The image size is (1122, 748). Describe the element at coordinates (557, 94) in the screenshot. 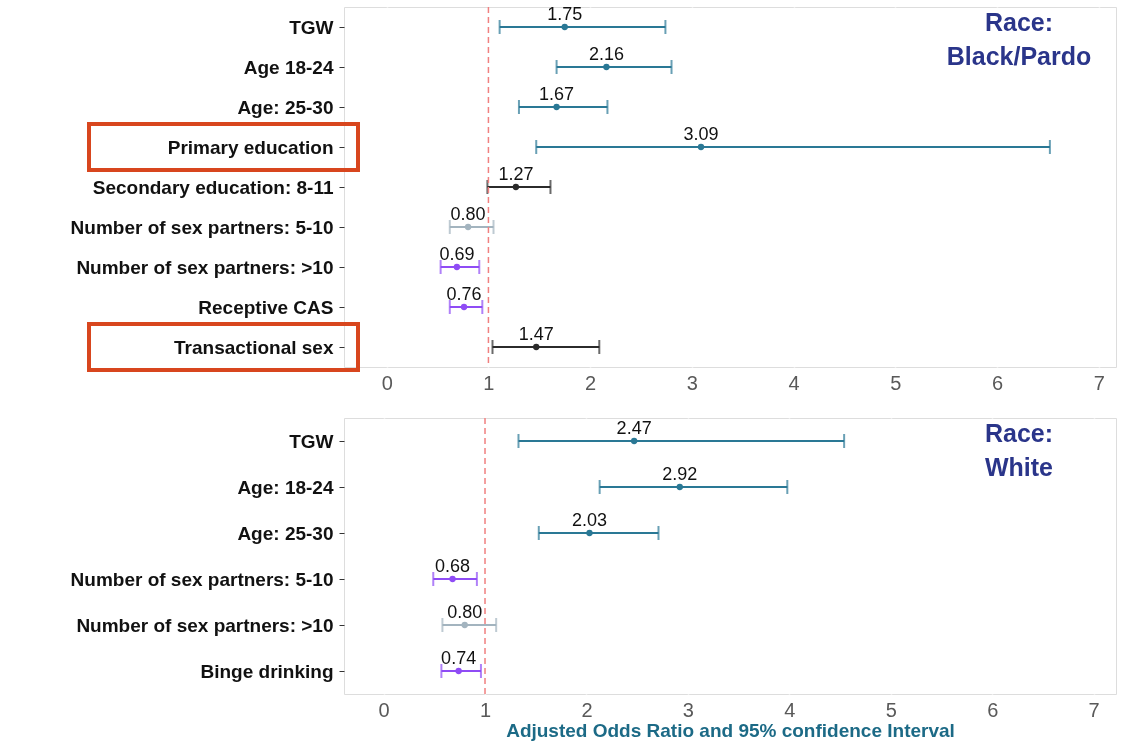

I see `data-label: 1.67` at that location.